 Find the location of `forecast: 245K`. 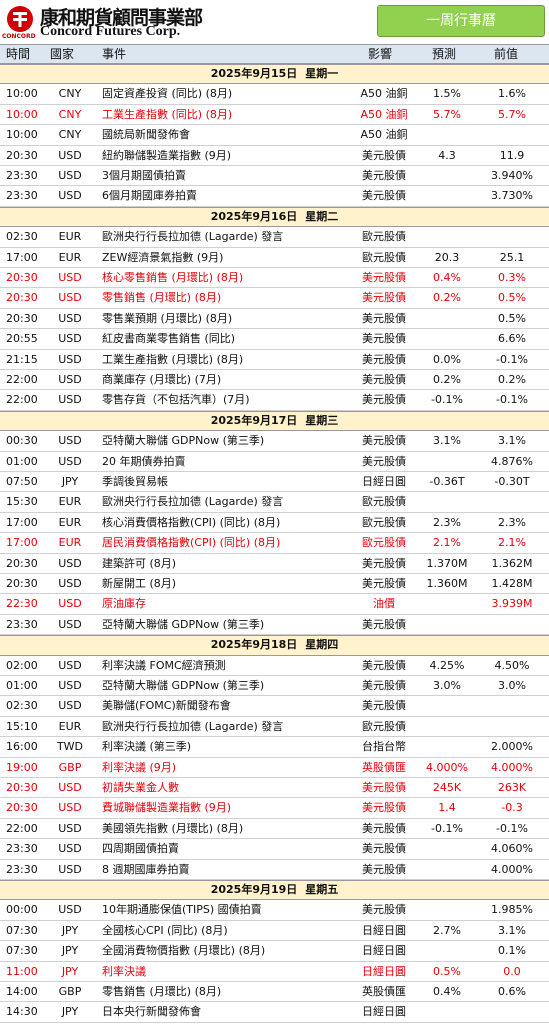

forecast: 245K is located at coordinates (447, 787).